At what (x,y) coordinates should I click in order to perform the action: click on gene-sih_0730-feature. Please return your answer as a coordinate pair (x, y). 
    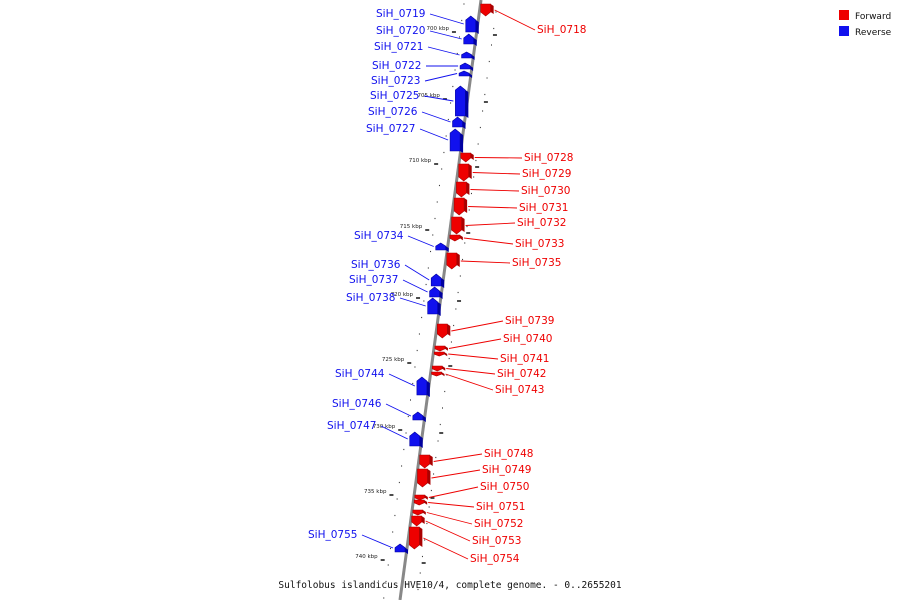
    Looking at the image, I should click on (463, 189).